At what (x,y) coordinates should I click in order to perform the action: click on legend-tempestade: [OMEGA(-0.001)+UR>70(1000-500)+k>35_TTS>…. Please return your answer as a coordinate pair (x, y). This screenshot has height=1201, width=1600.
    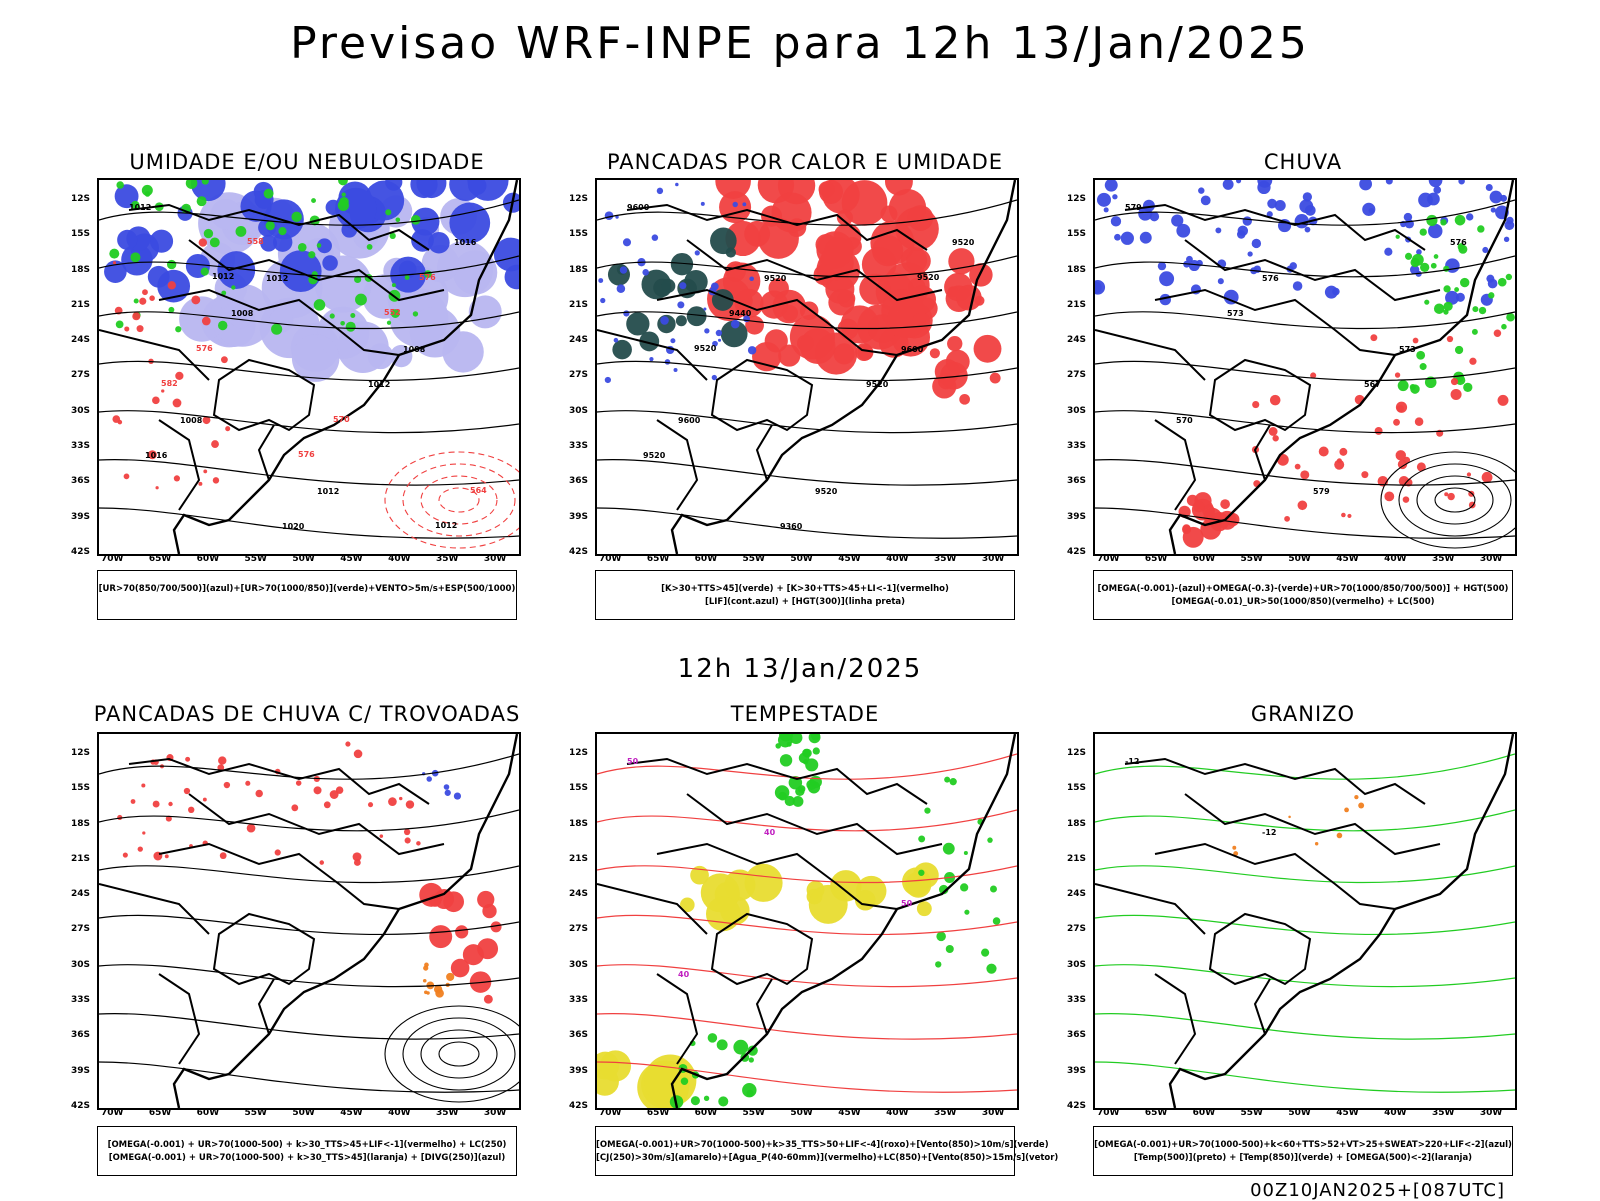
    Looking at the image, I should click on (826, 1151).